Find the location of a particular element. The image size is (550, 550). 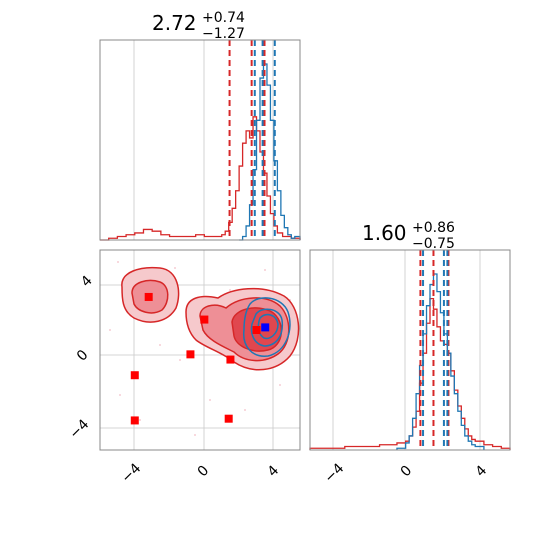

marginal-2-title-plus: +0.86 is located at coordinates (433, 228).